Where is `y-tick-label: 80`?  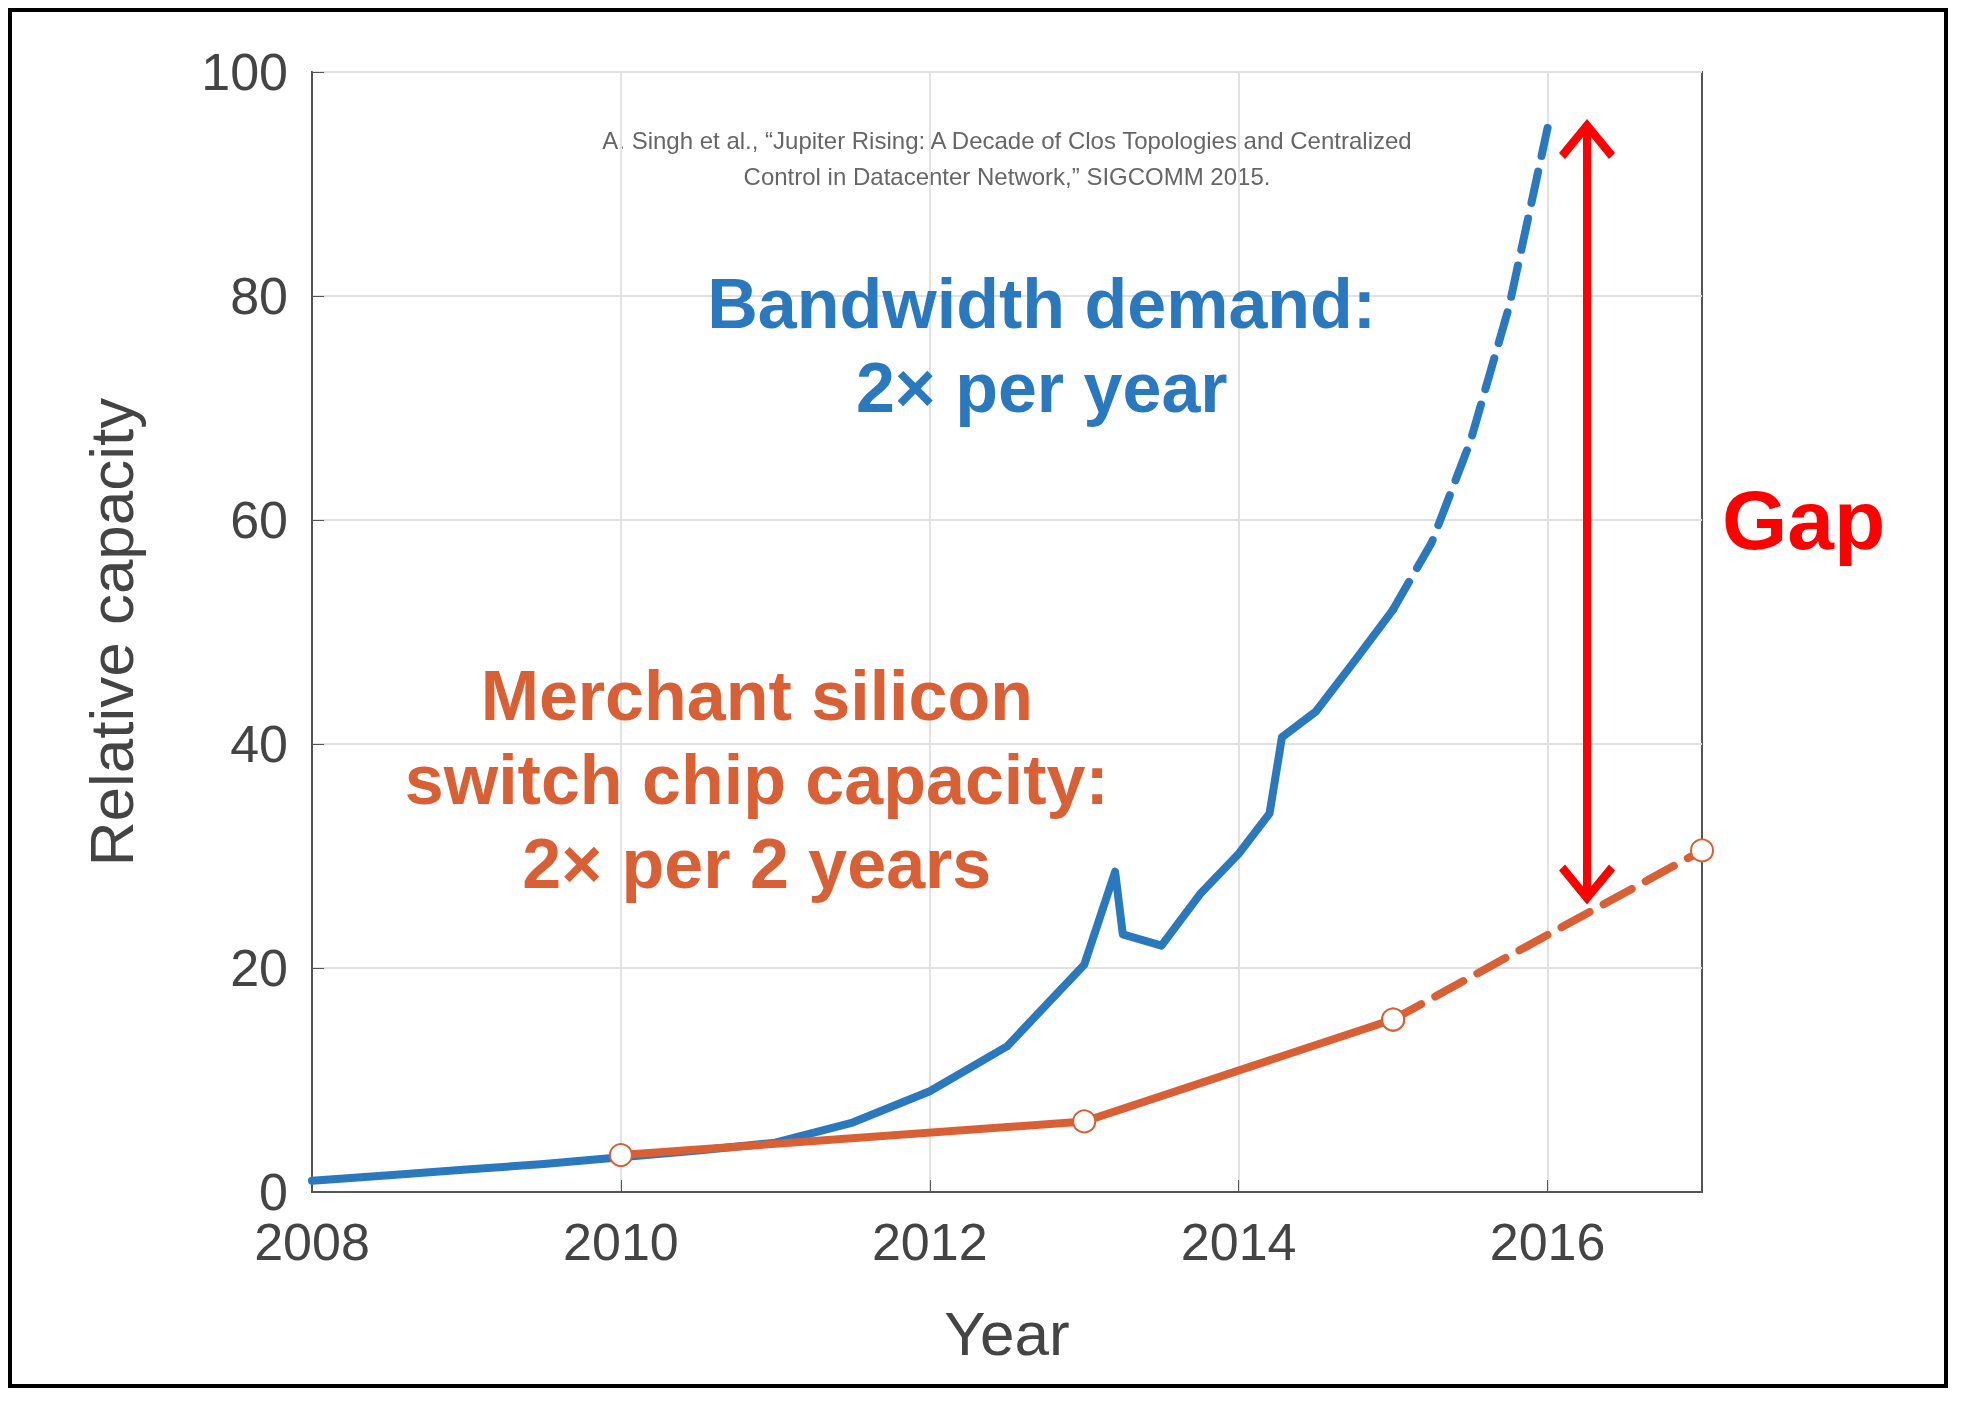 y-tick-label: 80 is located at coordinates (259, 296).